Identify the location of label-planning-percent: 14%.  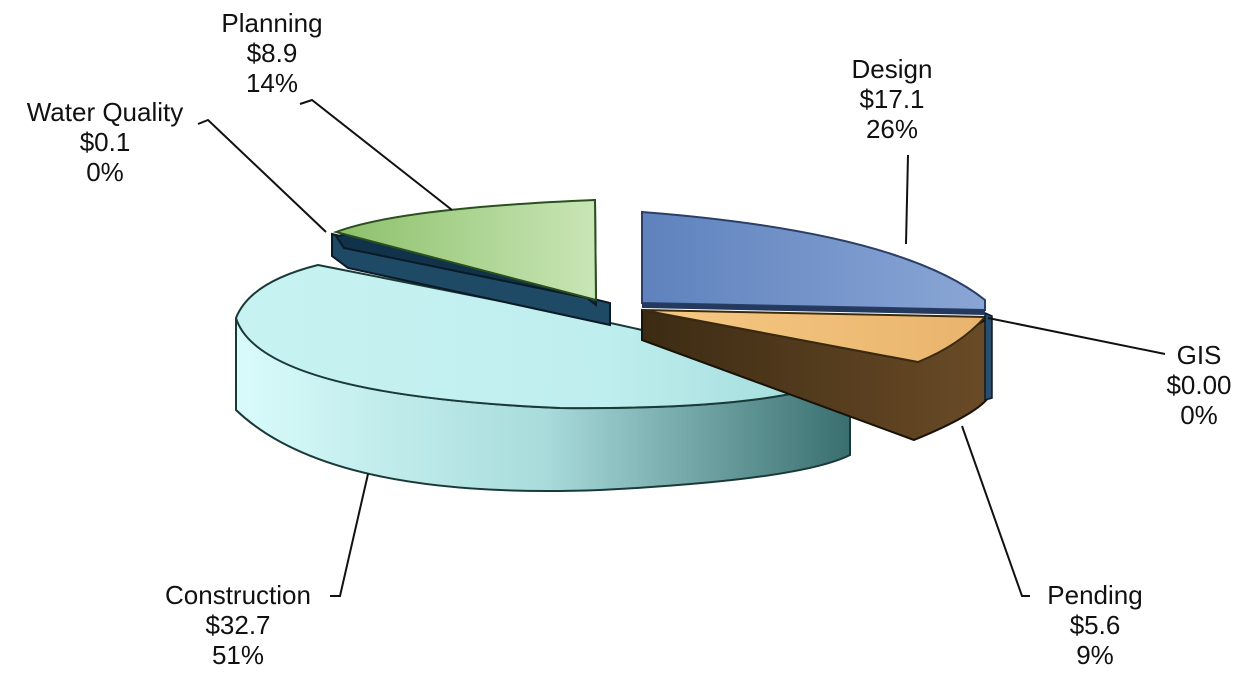
(272, 83).